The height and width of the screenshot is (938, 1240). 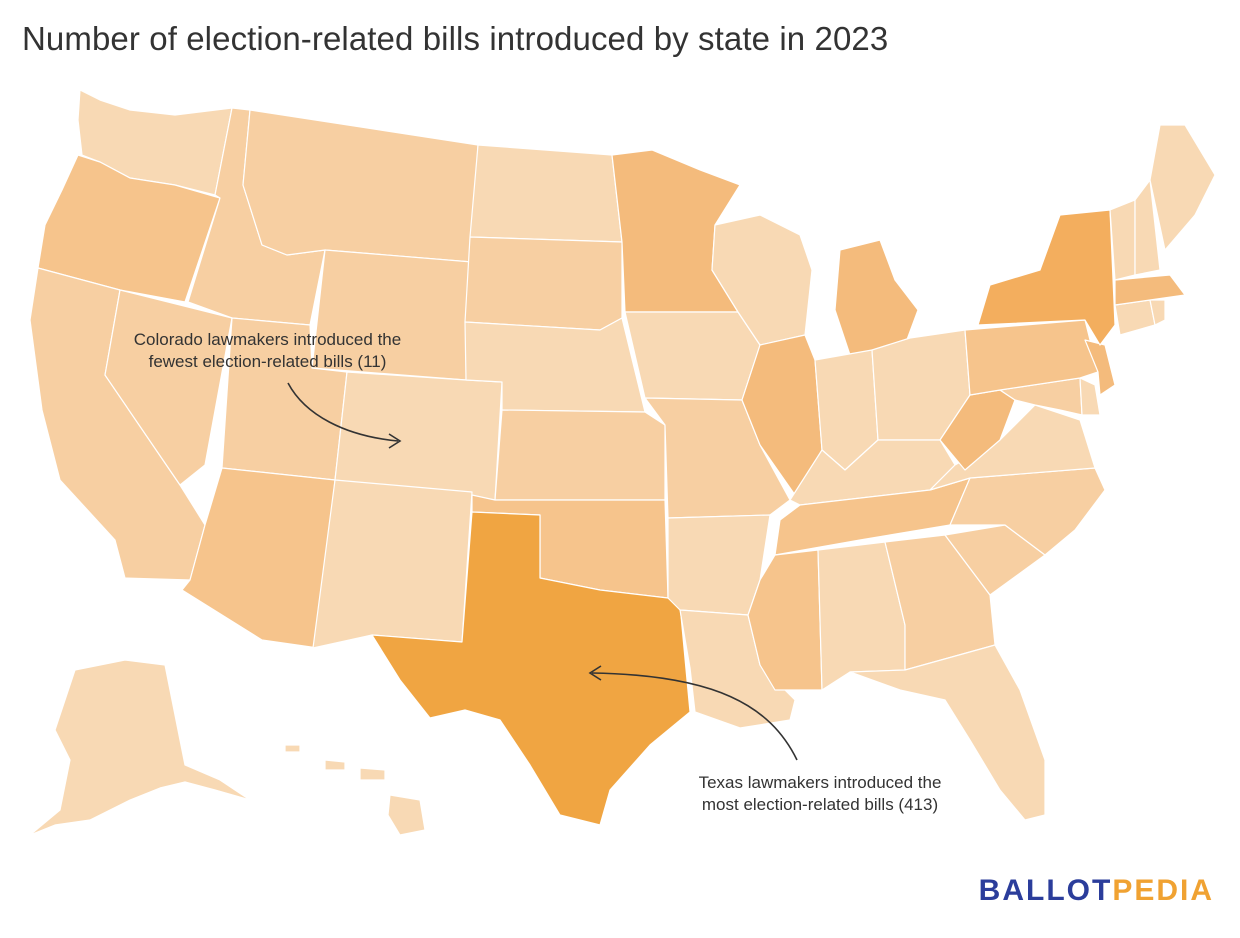 What do you see at coordinates (947, 732) in the screenshot?
I see `state-florida` at bounding box center [947, 732].